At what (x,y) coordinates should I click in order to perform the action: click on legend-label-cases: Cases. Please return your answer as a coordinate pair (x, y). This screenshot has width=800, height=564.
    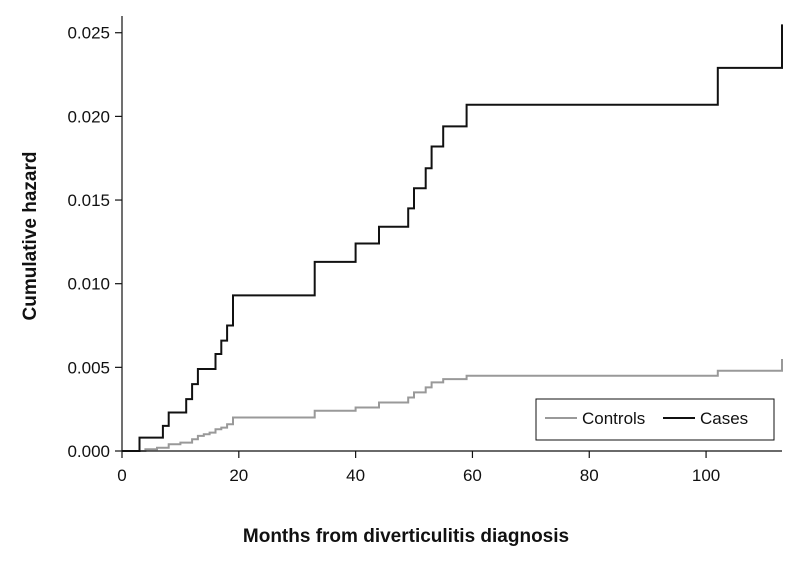
    Looking at the image, I should click on (724, 418).